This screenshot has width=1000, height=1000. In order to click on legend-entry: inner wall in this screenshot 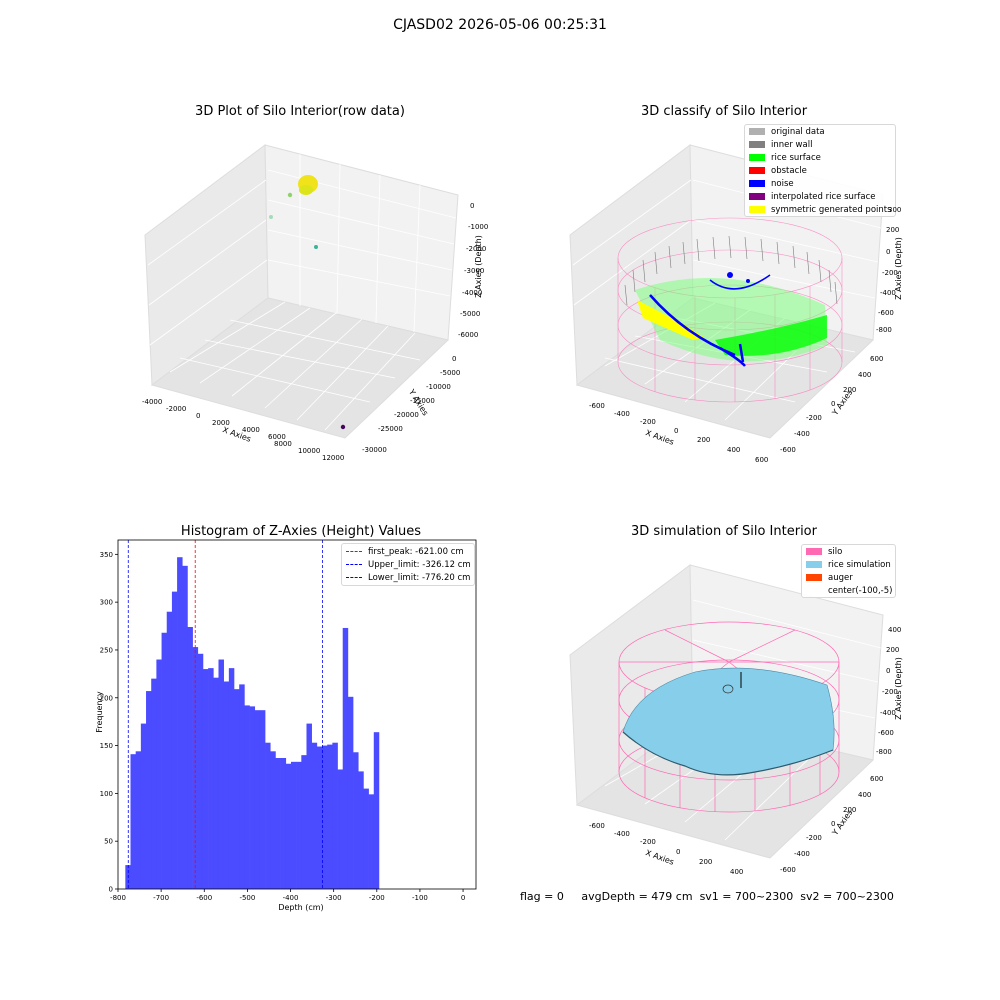, I will do `click(820, 144)`.